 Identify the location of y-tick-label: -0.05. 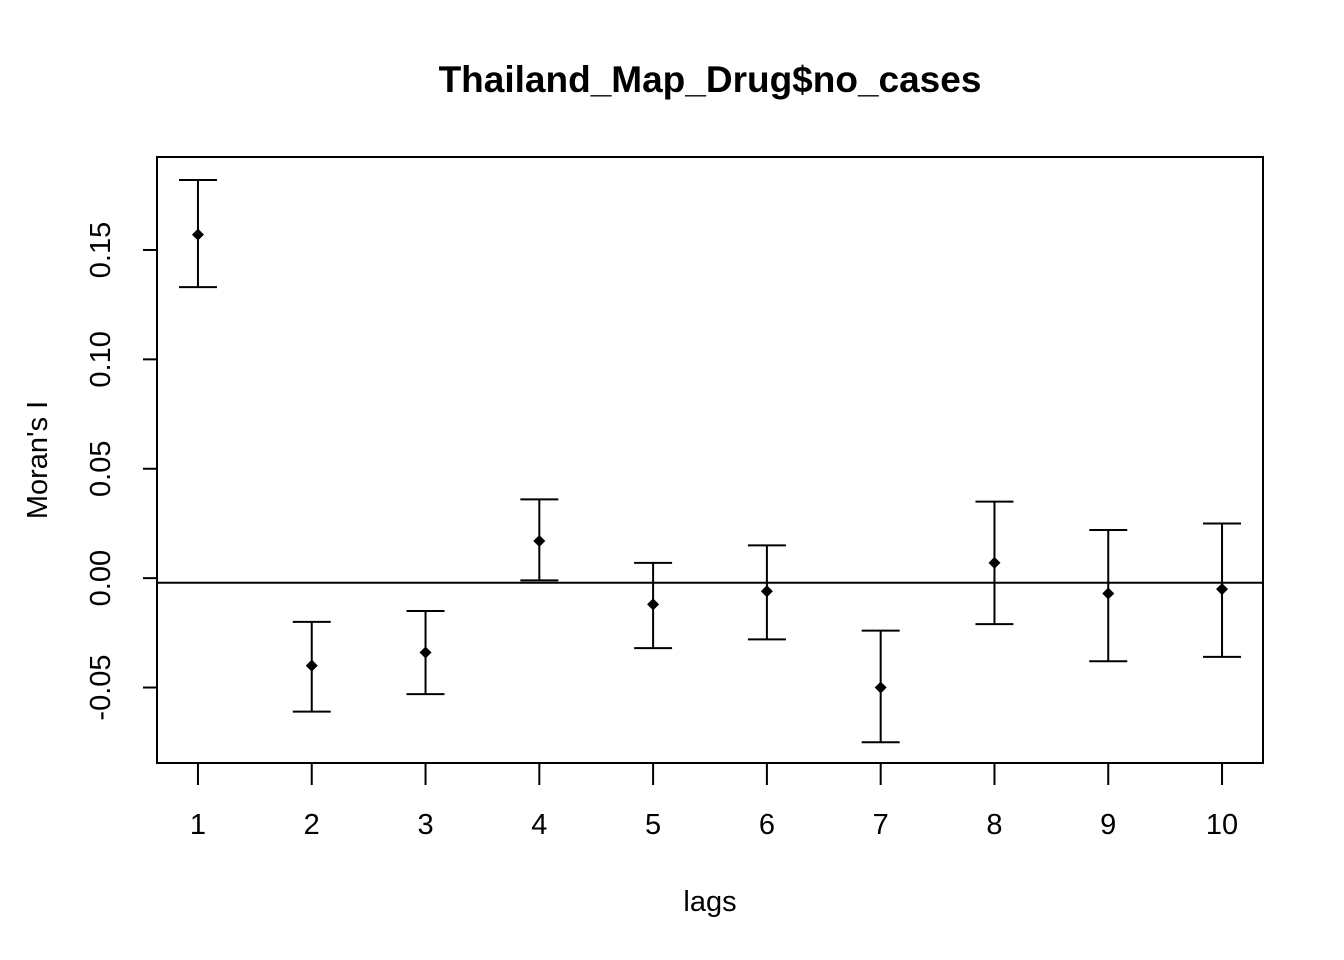
(101, 687).